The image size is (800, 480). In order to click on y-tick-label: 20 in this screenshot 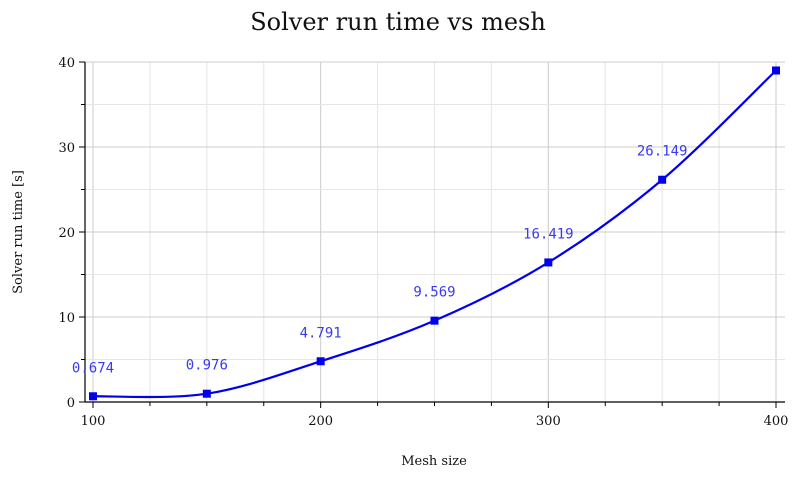, I will do `click(66, 233)`.